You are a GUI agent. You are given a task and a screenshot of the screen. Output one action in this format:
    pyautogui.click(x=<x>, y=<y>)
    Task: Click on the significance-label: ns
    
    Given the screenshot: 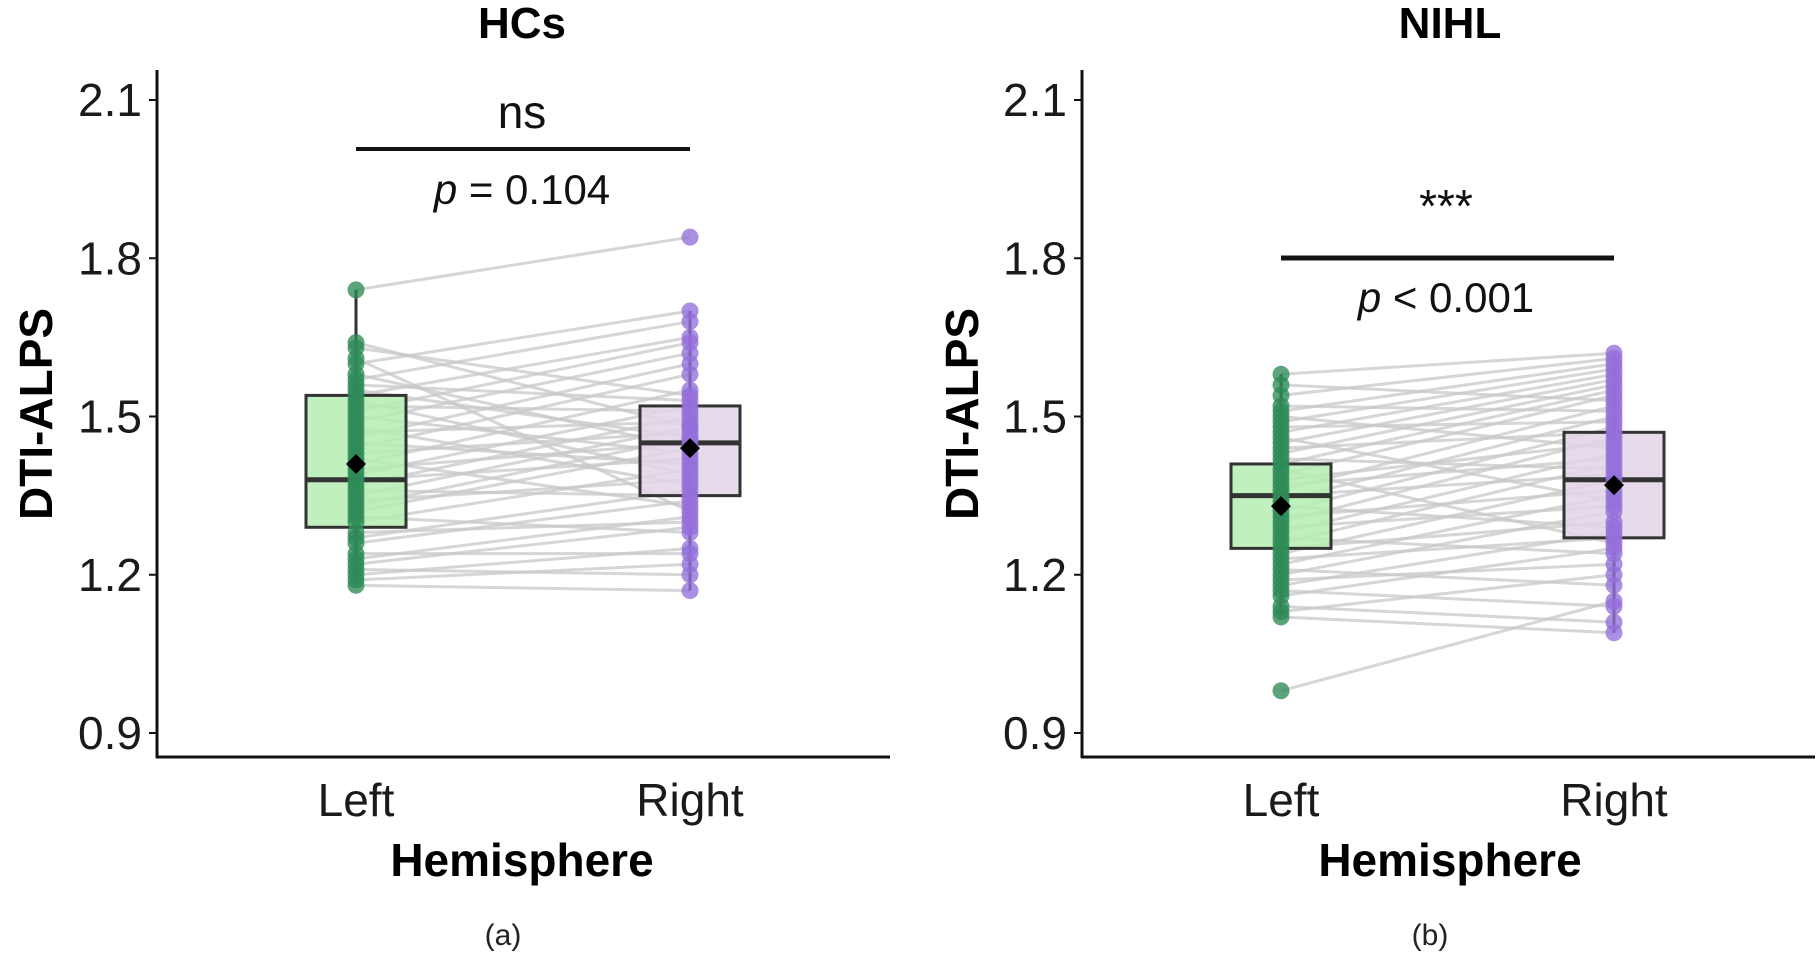 What is the action you would take?
    pyautogui.click(x=522, y=112)
    